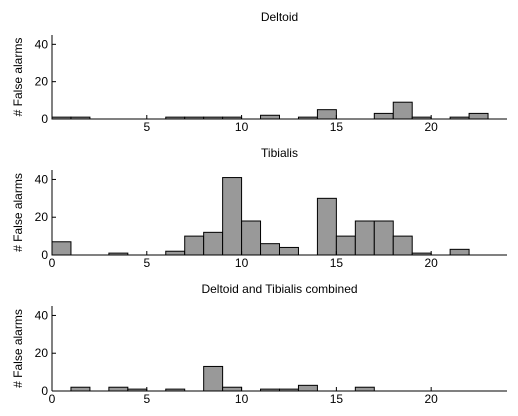 The height and width of the screenshot is (416, 518). Describe the element at coordinates (279, 17) in the screenshot. I see `chart-title: Deltoid` at that location.